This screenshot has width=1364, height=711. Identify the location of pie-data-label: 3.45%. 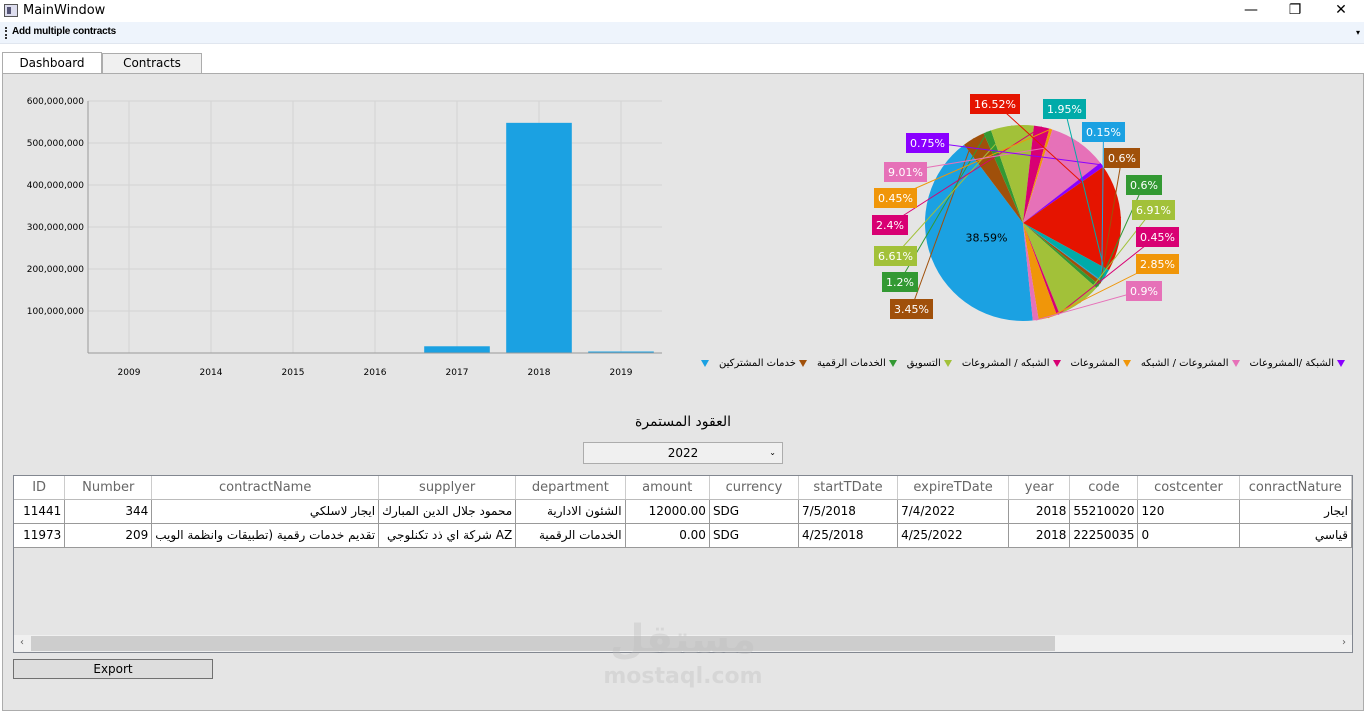
(911, 309).